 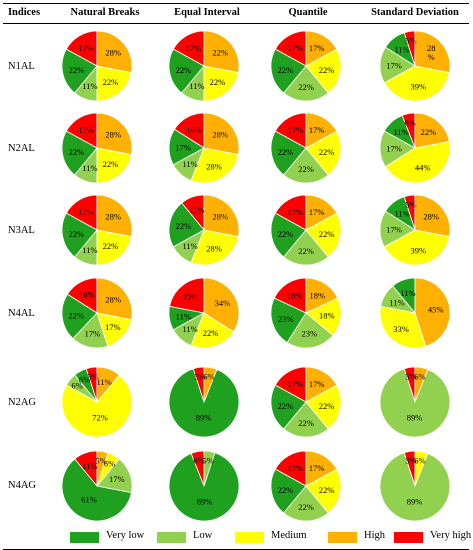 I want to click on pie-label-medium: 39%, so click(x=419, y=87).